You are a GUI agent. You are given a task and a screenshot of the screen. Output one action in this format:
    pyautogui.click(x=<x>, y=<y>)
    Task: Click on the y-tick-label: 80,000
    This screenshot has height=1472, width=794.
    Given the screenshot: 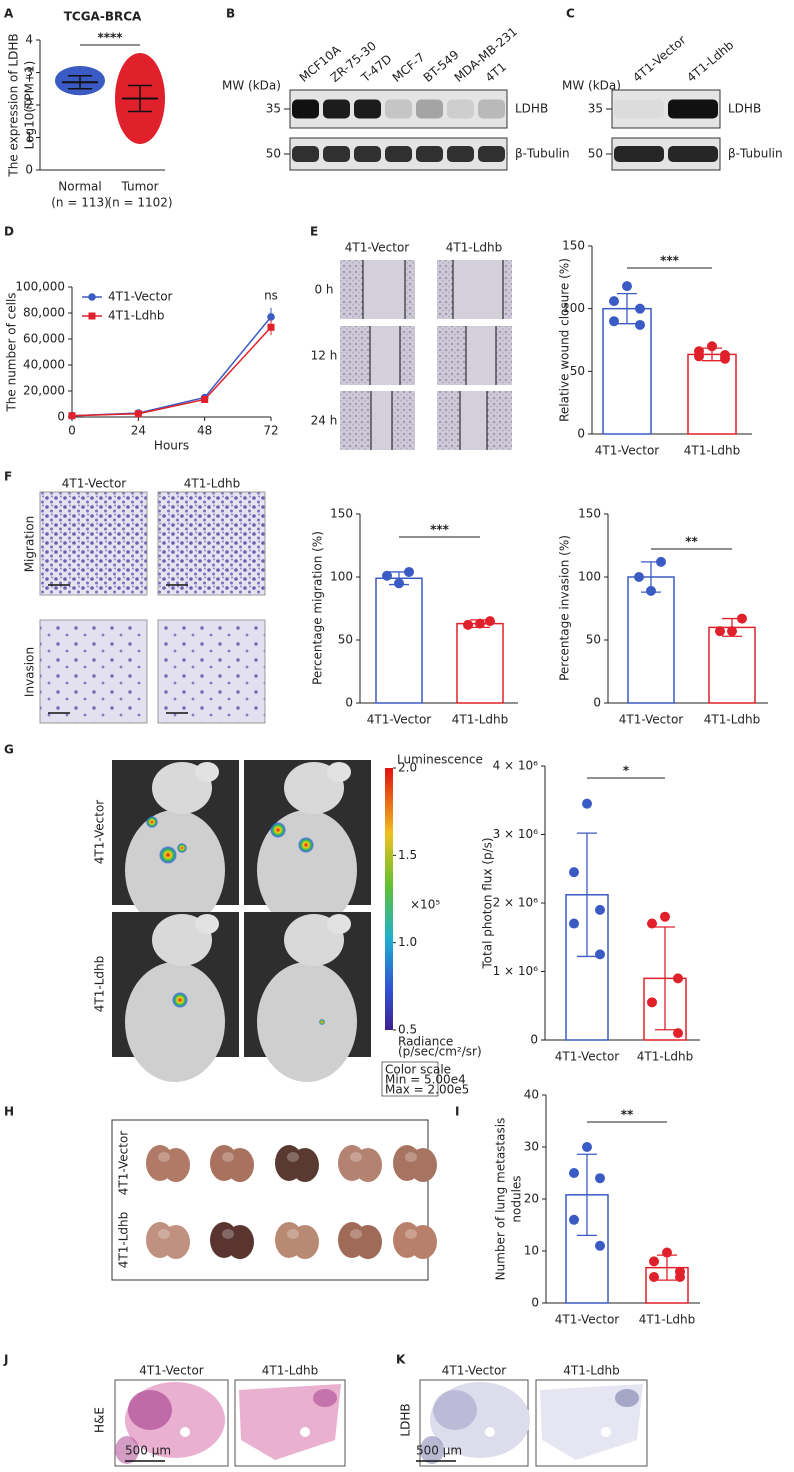 What is the action you would take?
    pyautogui.click(x=44, y=313)
    